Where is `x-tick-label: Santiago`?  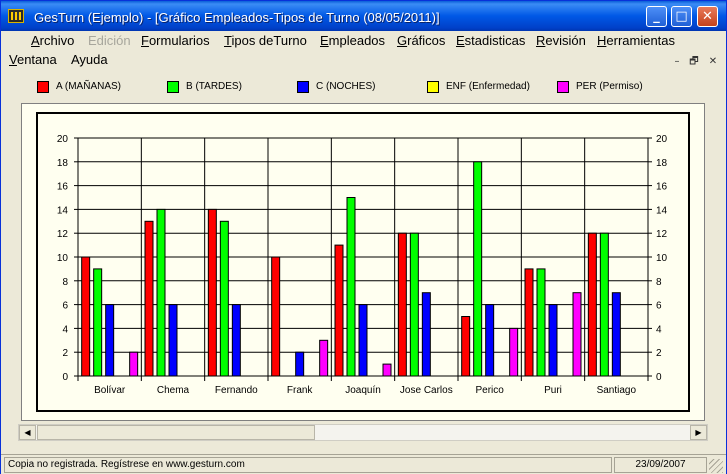 x-tick-label: Santiago is located at coordinates (617, 390).